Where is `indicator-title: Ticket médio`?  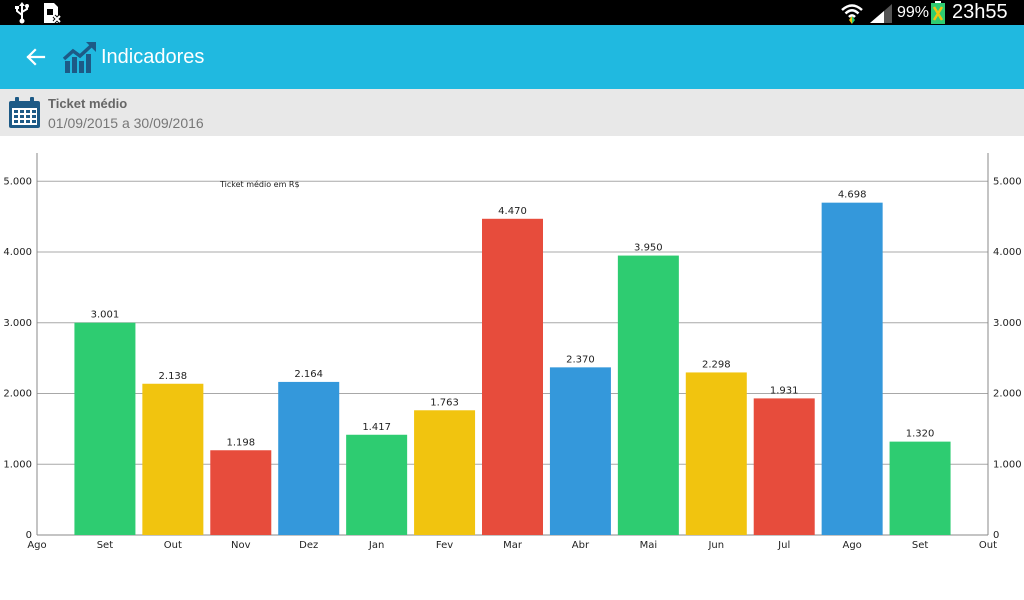
indicator-title: Ticket médio is located at coordinates (88, 103).